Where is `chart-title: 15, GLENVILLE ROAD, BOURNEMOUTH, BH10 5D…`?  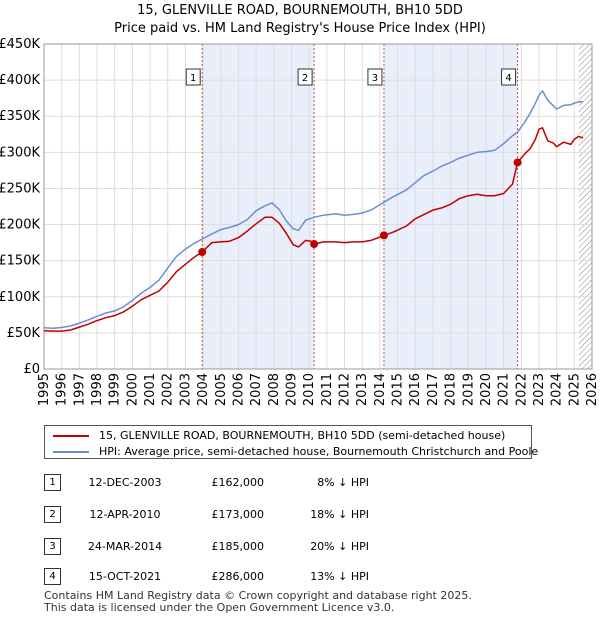
chart-title: 15, GLENVILLE ROAD, BOURNEMOUTH, BH10 5D… is located at coordinates (300, 10).